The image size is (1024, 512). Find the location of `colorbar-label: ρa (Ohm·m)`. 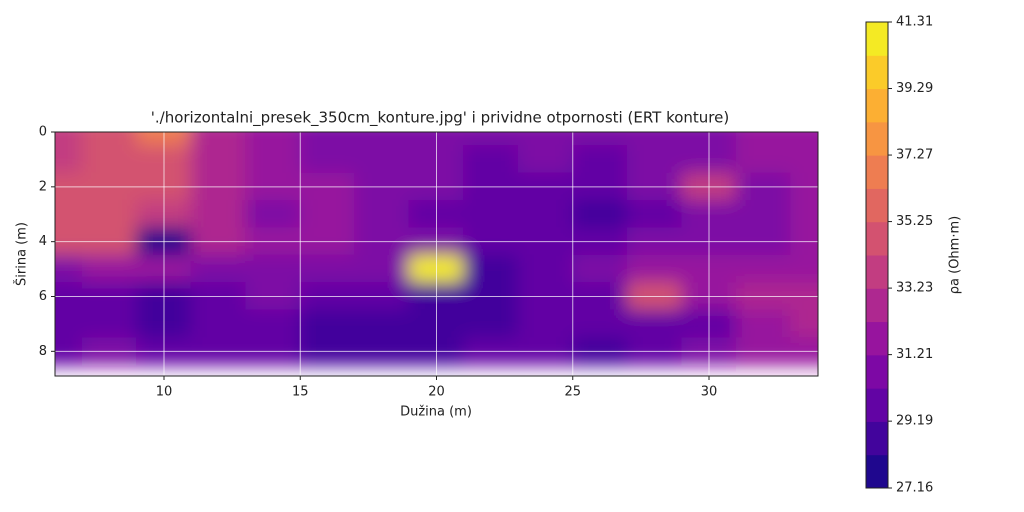

colorbar-label: ρa (Ohm·m) is located at coordinates (955, 255).